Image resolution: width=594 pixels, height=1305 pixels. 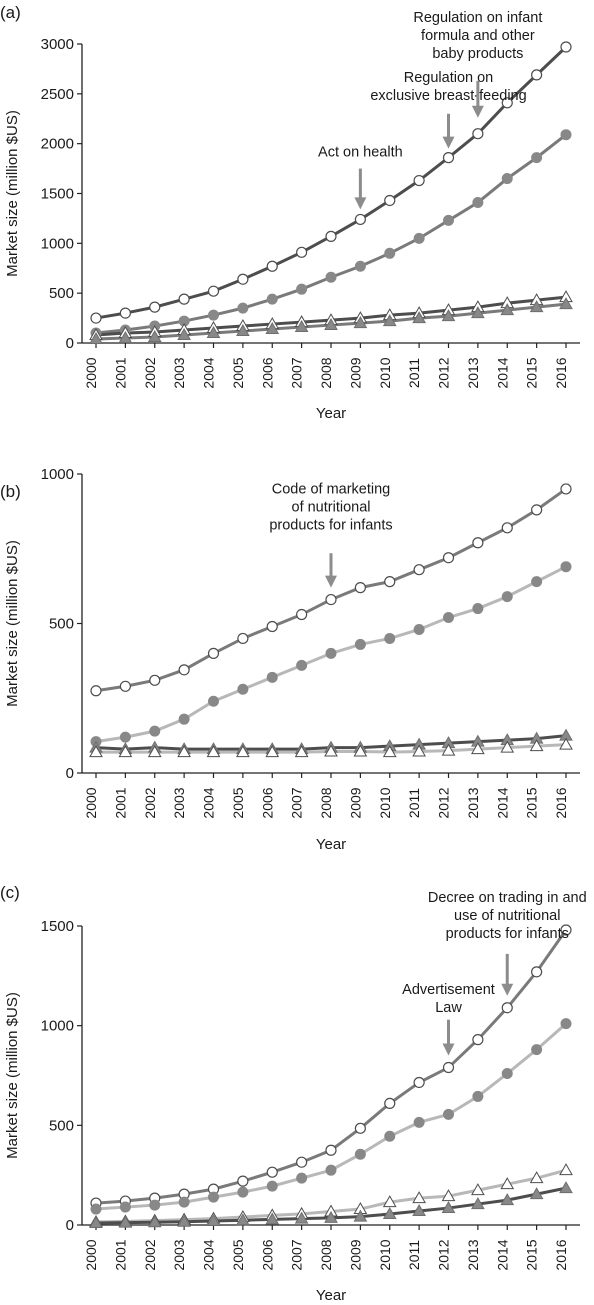 What do you see at coordinates (326, 372) in the screenshot?
I see `x-tick-label: 2008` at bounding box center [326, 372].